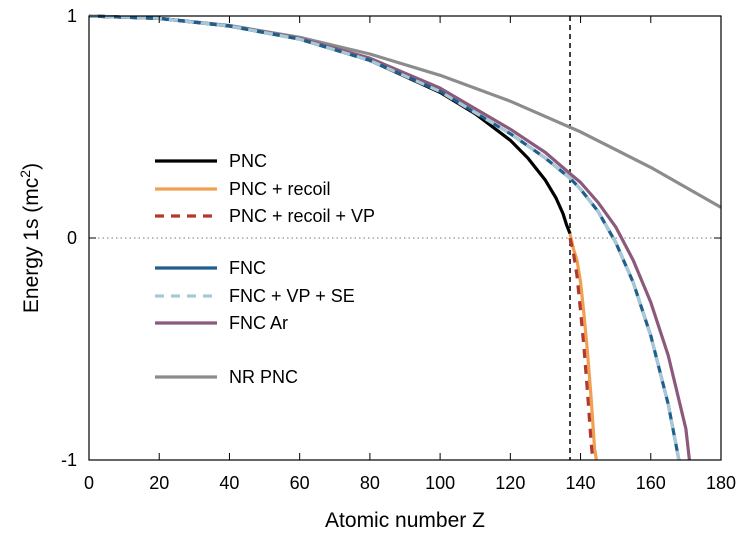 This screenshot has width=745, height=536. I want to click on series-line-pnc-recoil-vp, so click(581, 349).